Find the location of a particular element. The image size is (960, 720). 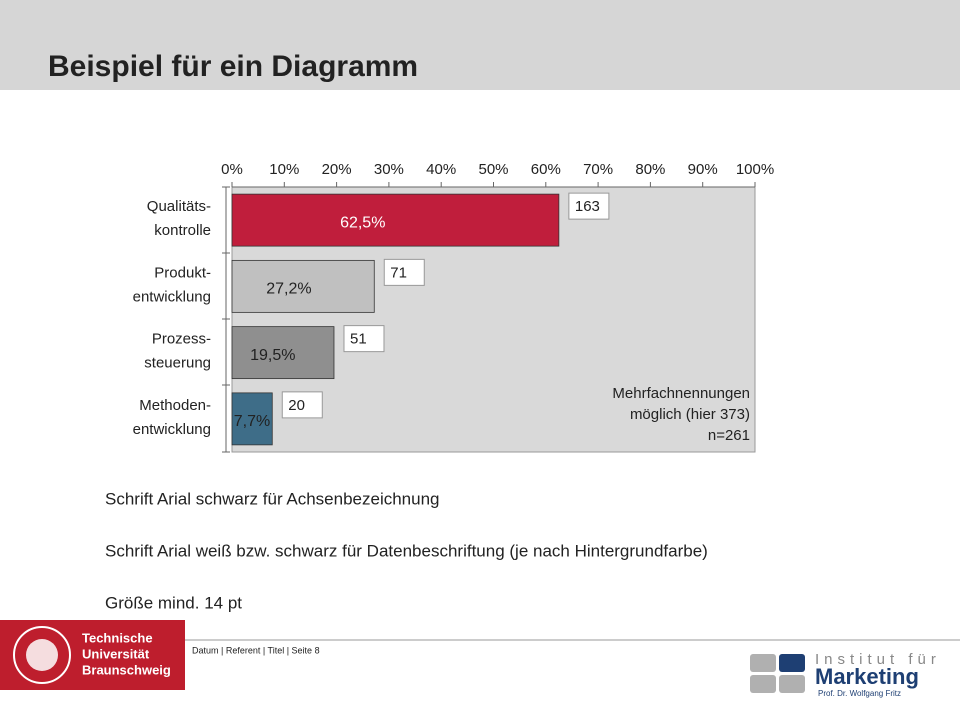

slide-title: Beispiel für ein Diagramm is located at coordinates (233, 66).